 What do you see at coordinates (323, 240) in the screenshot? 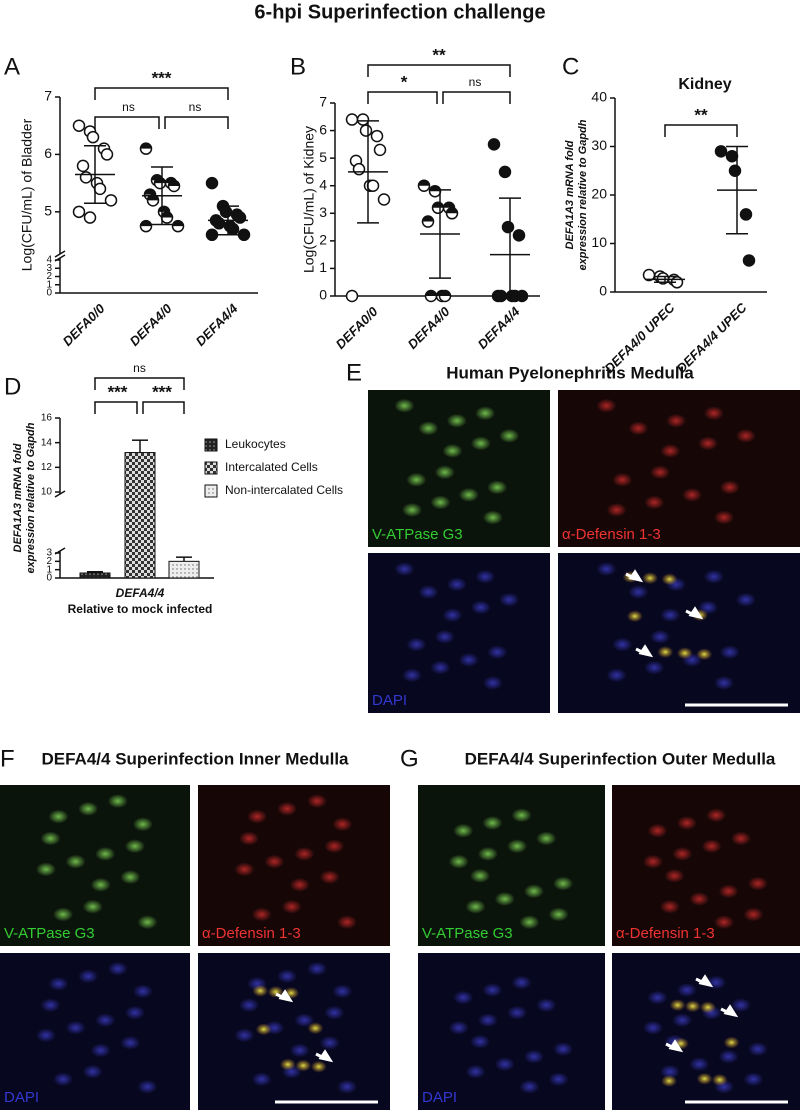
I see `y-tick-label: 2` at bounding box center [323, 240].